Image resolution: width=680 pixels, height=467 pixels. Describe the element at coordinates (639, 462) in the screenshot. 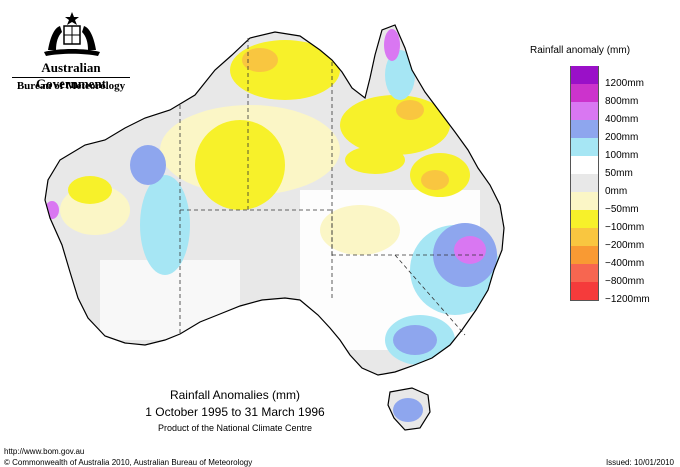

I see `issued-date: Issued: 10/01/2010` at that location.